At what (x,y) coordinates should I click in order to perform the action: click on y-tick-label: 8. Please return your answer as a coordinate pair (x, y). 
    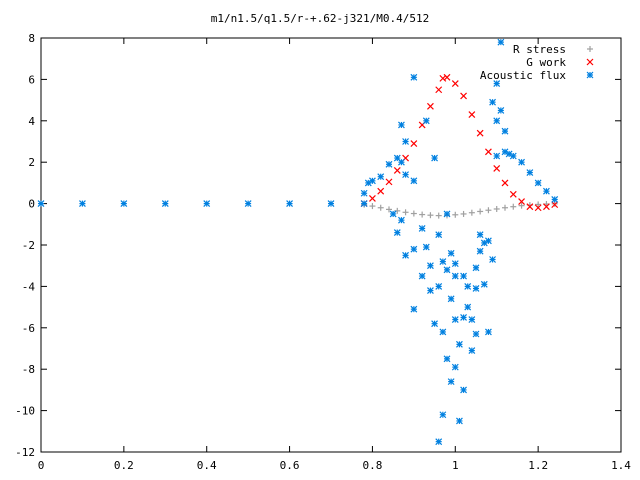
    Looking at the image, I should click on (31, 38).